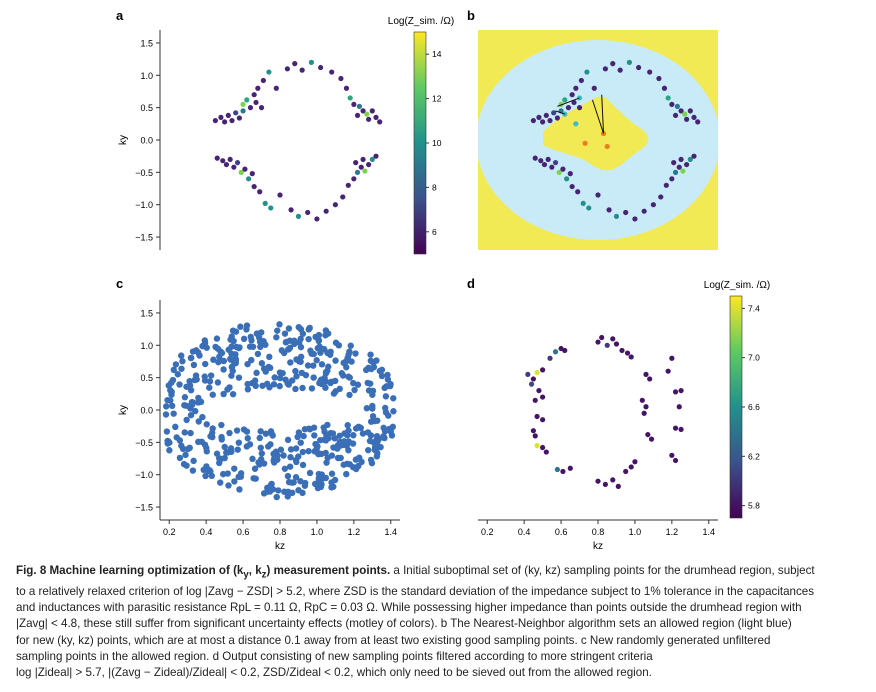 This screenshot has width=876, height=692. What do you see at coordinates (751, 407) in the screenshot?
I see `colorbar-d-ticks: 7.4 7.0 6.6 6.2 5.8` at bounding box center [751, 407].